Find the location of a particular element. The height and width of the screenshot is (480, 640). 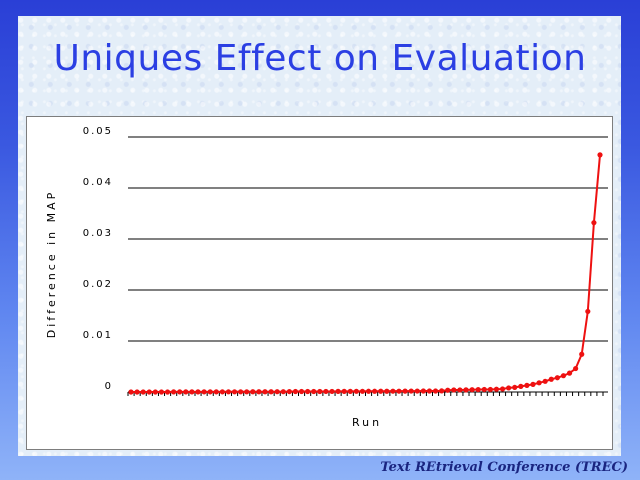

y-tick-label: 0.03 is located at coordinates (98, 233).